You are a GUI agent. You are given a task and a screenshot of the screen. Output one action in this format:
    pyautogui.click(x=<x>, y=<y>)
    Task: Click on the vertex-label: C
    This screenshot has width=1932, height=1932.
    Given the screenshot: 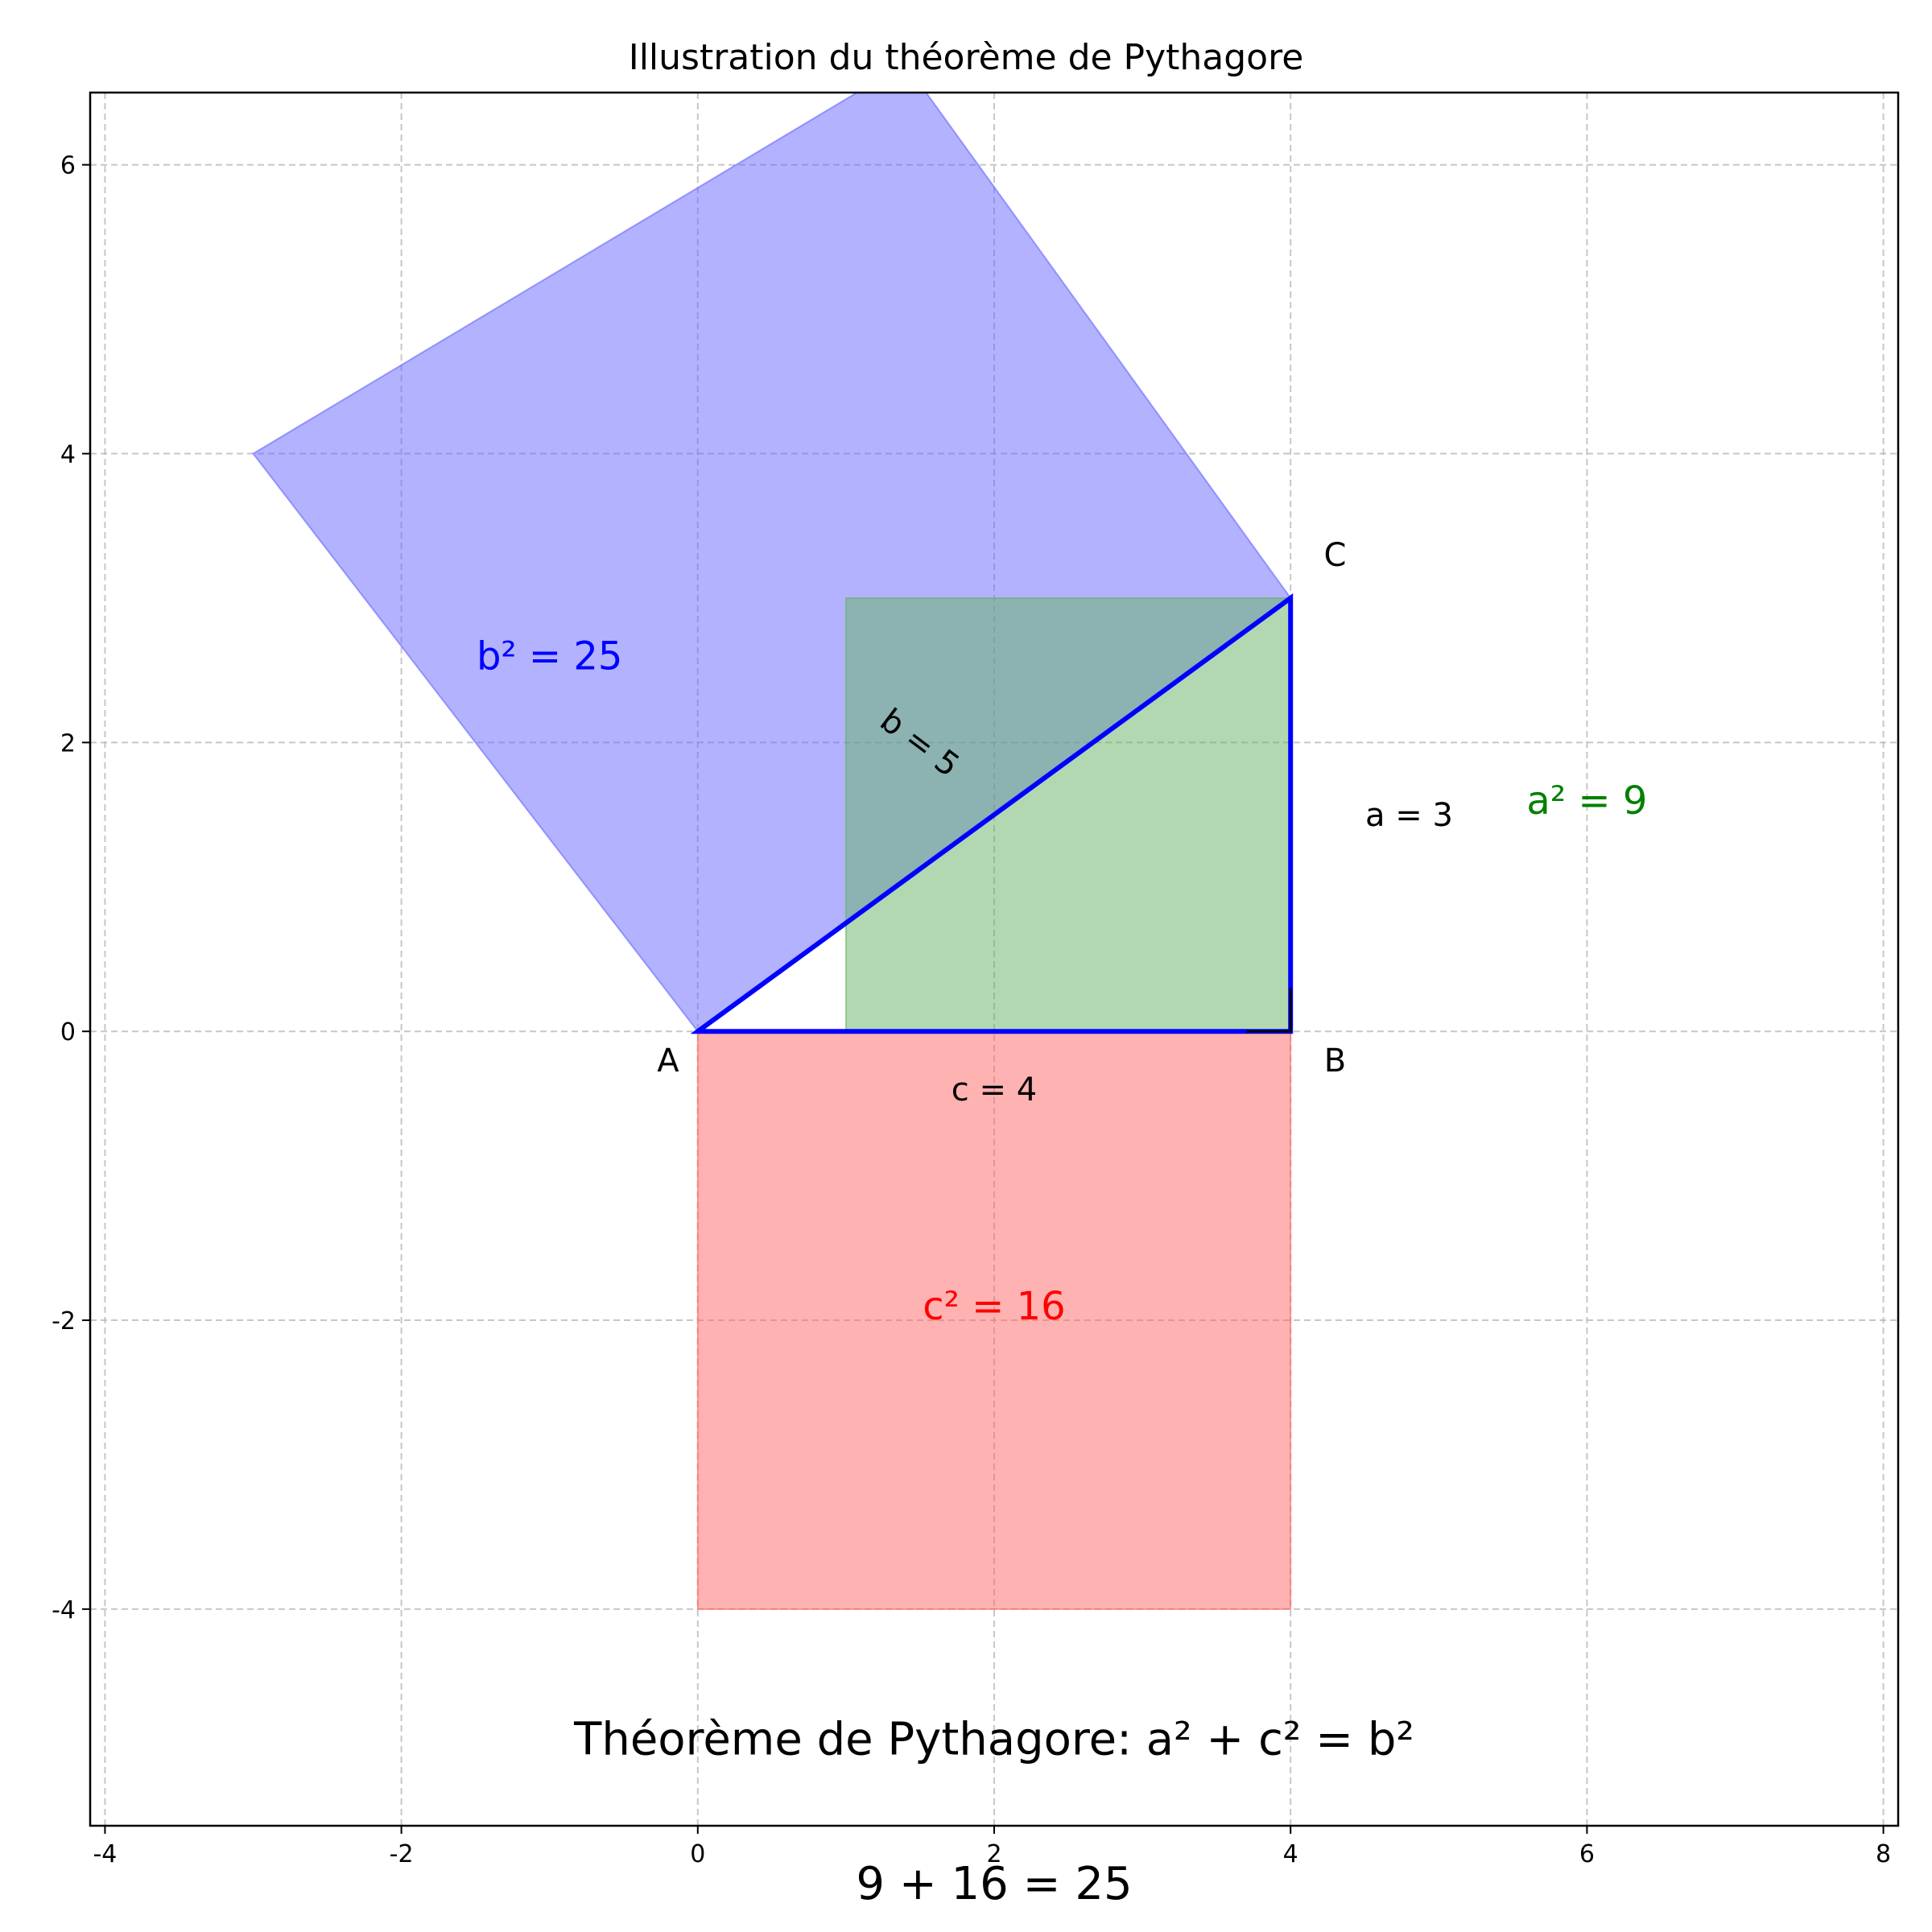 What is the action you would take?
    pyautogui.click(x=1334, y=555)
    